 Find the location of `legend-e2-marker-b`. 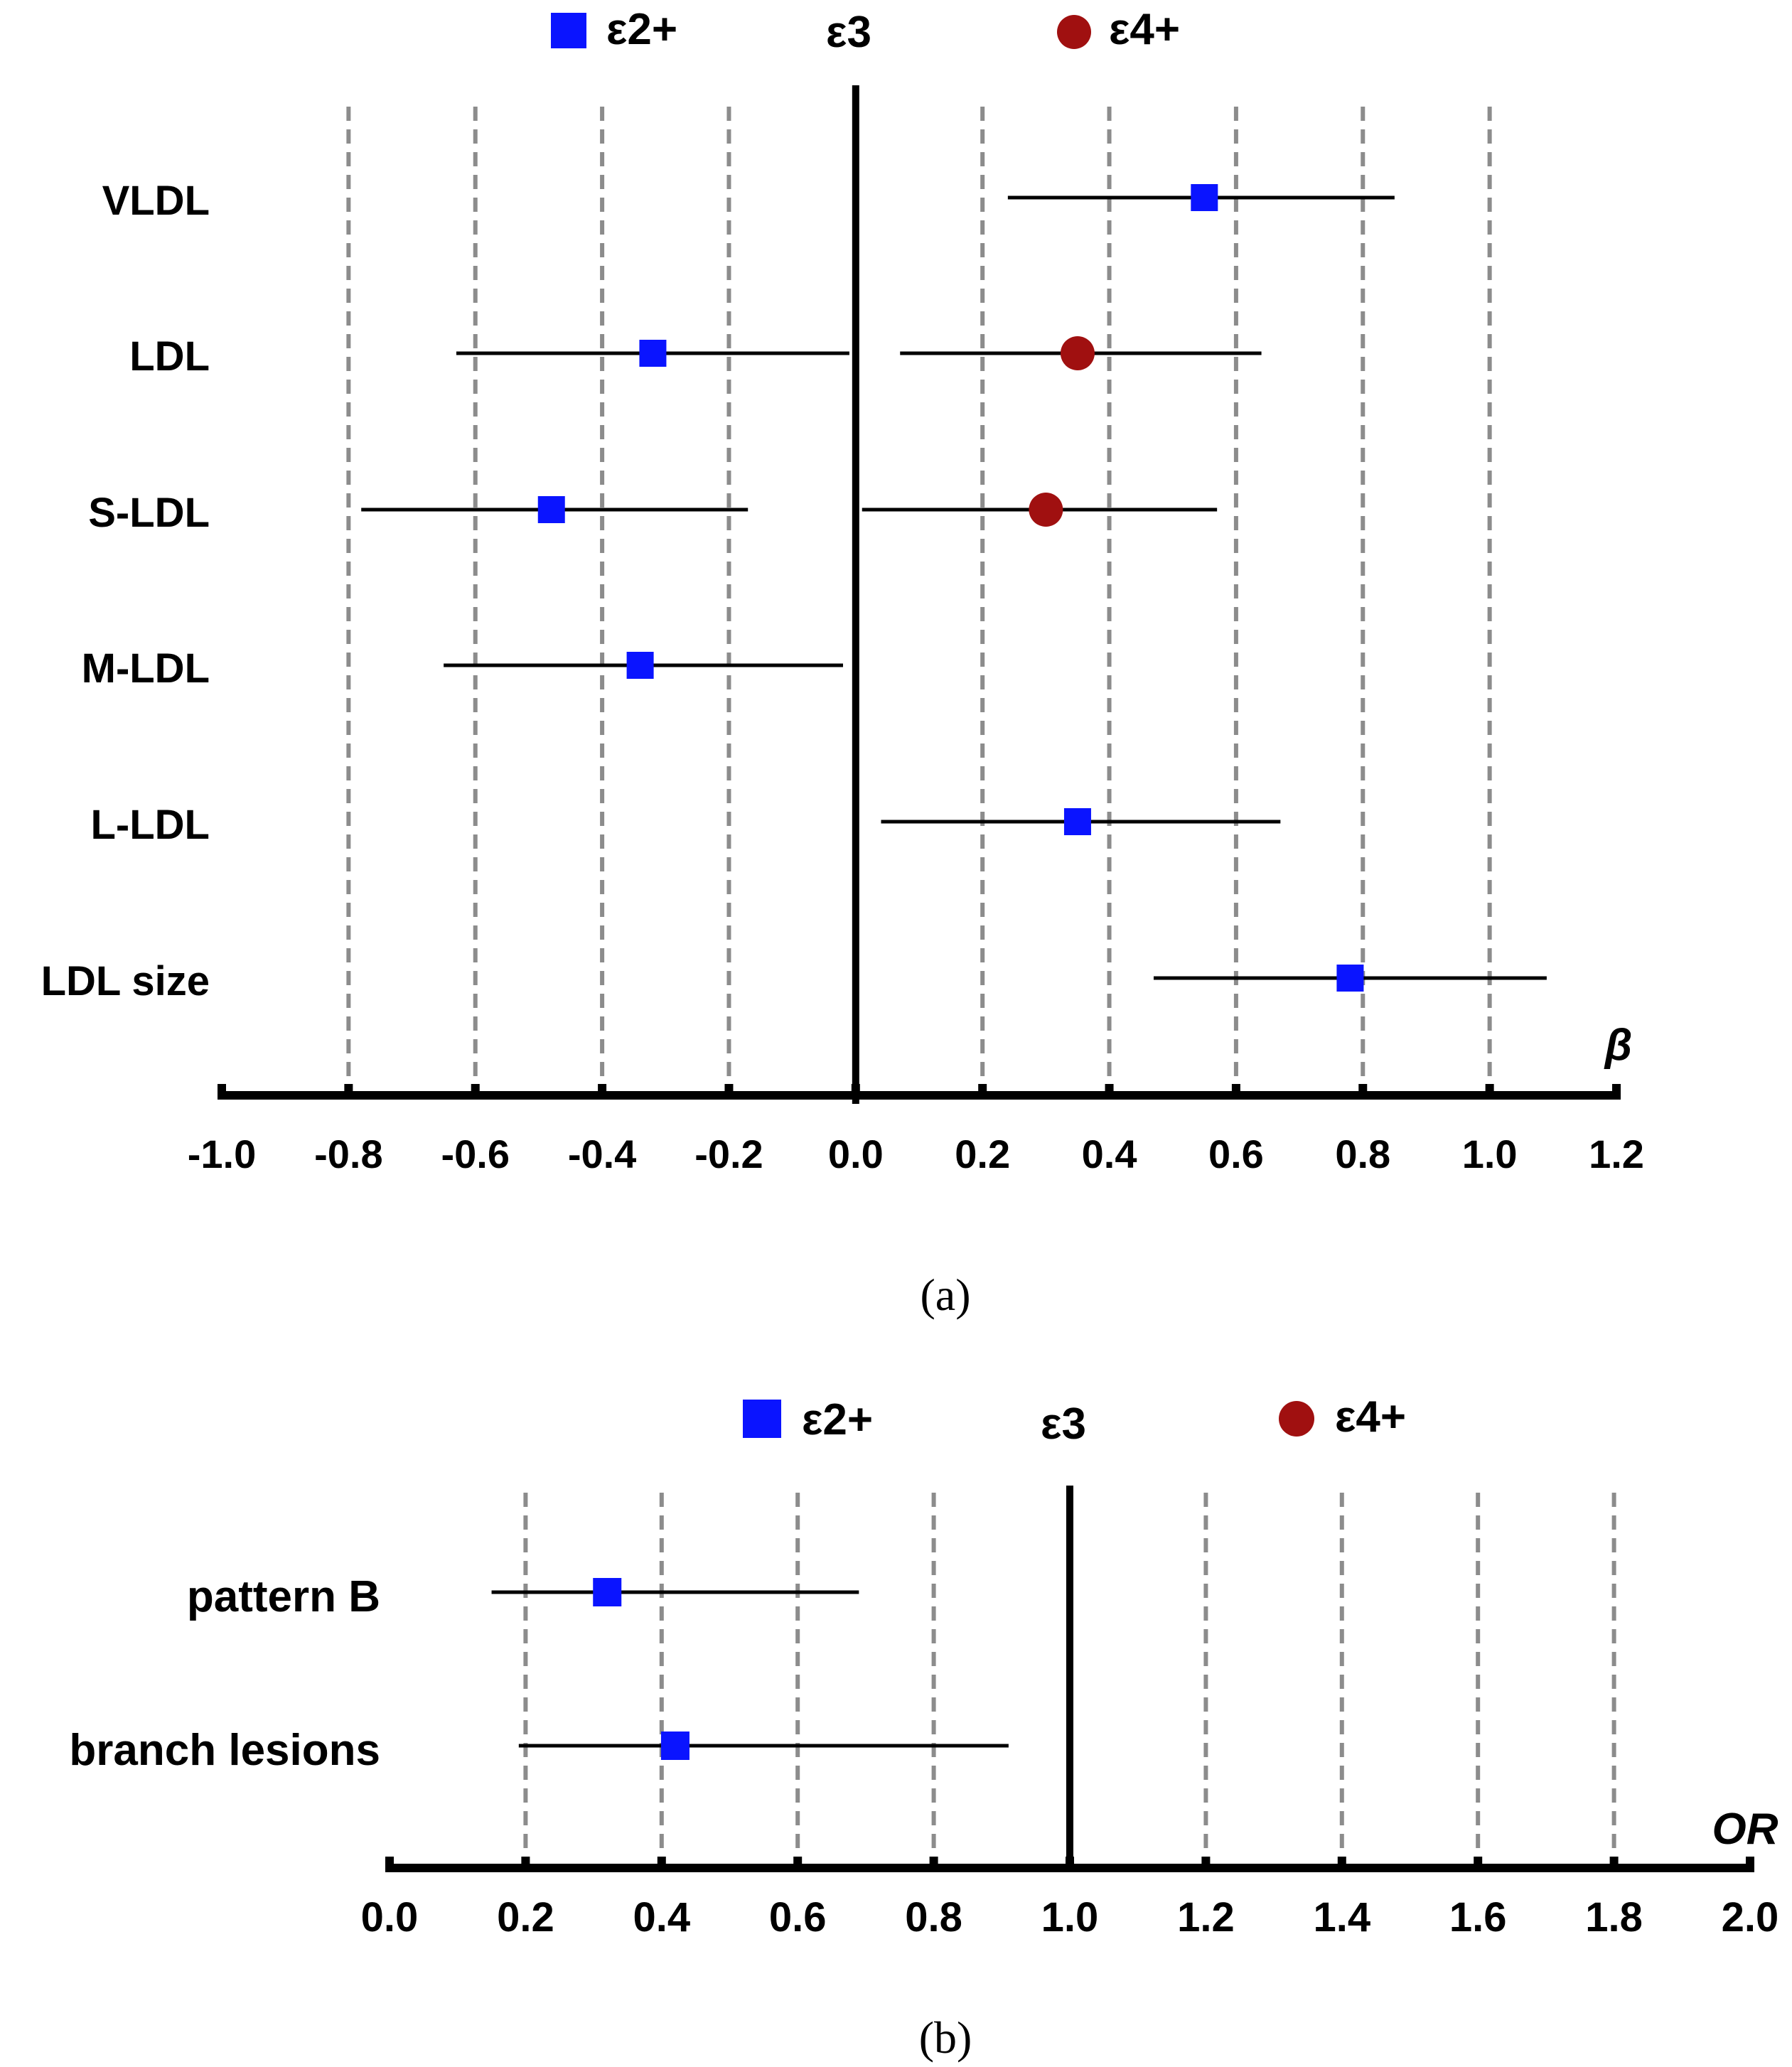

legend-e2-marker-b is located at coordinates (762, 1419).